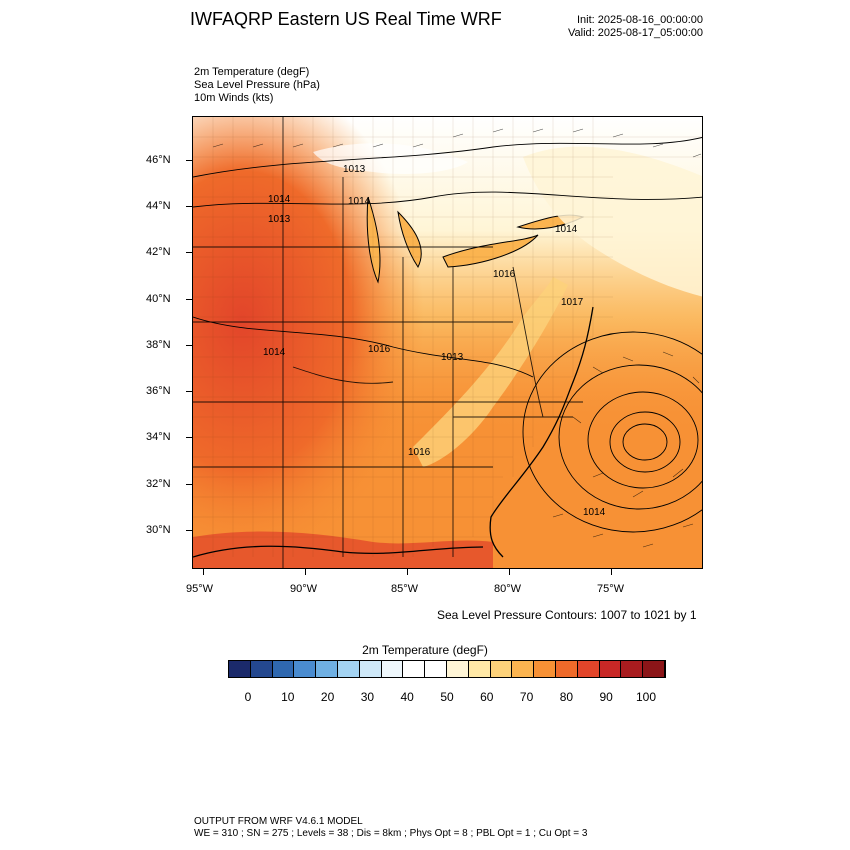 The image size is (850, 850). Describe the element at coordinates (200, 589) in the screenshot. I see `lon-label: 95°W` at that location.